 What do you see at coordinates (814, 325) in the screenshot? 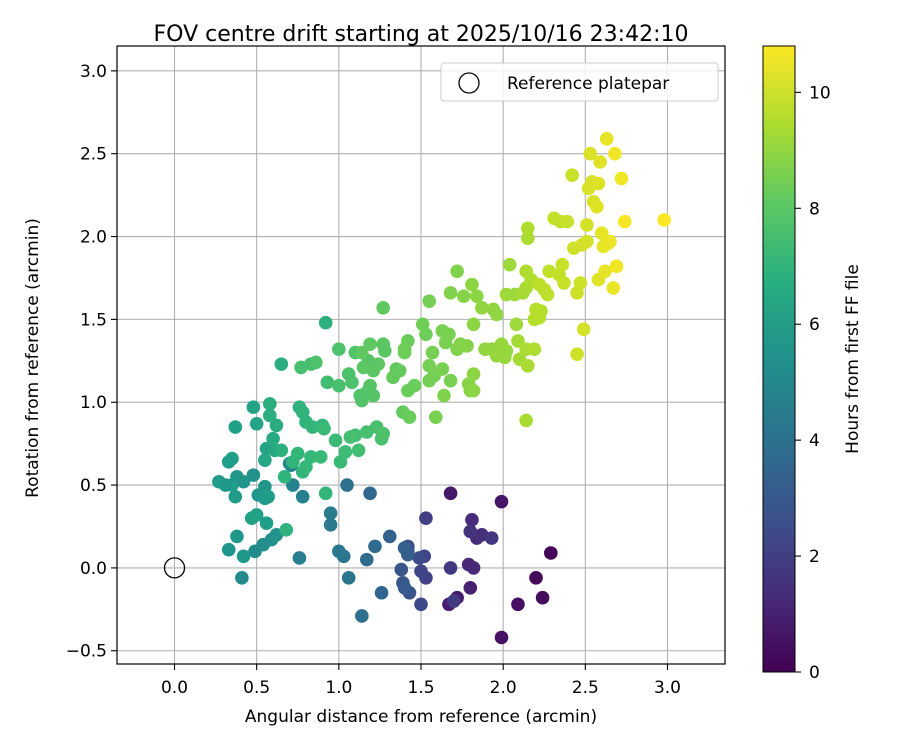
I see `colorbar-tick-label: 6` at bounding box center [814, 325].